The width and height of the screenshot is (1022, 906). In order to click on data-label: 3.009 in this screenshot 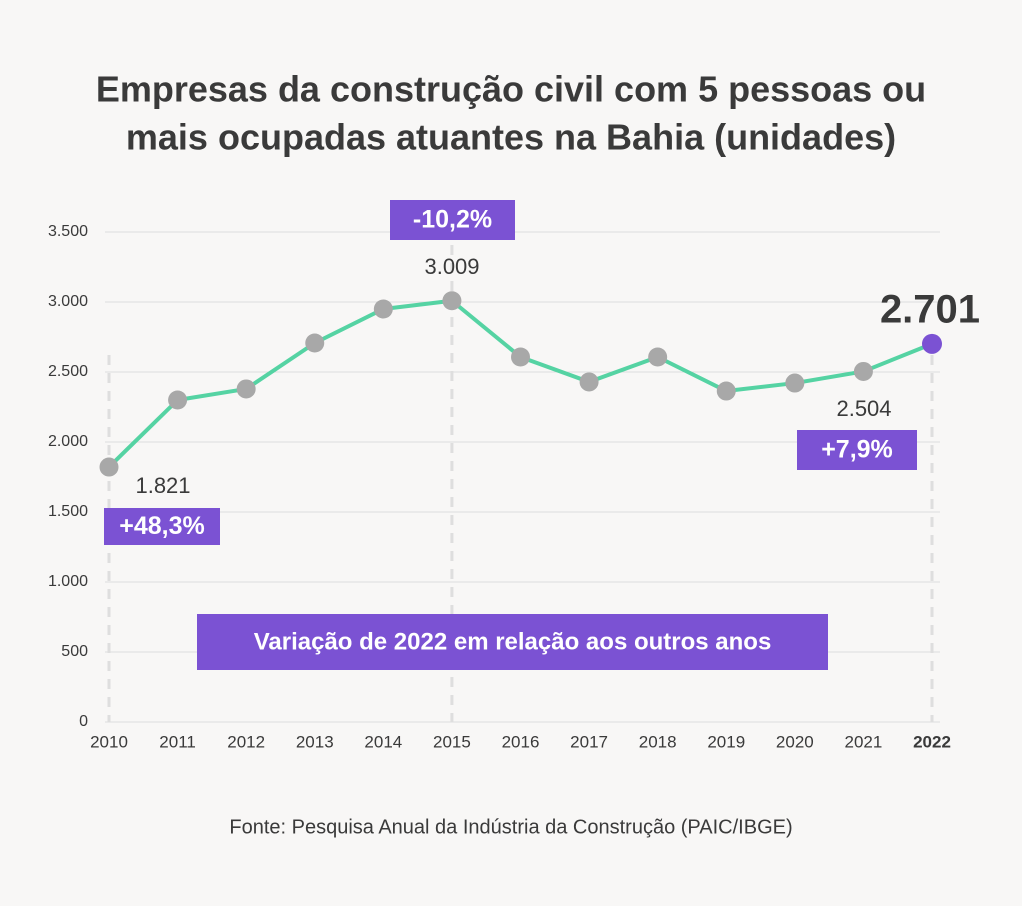, I will do `click(451, 266)`.